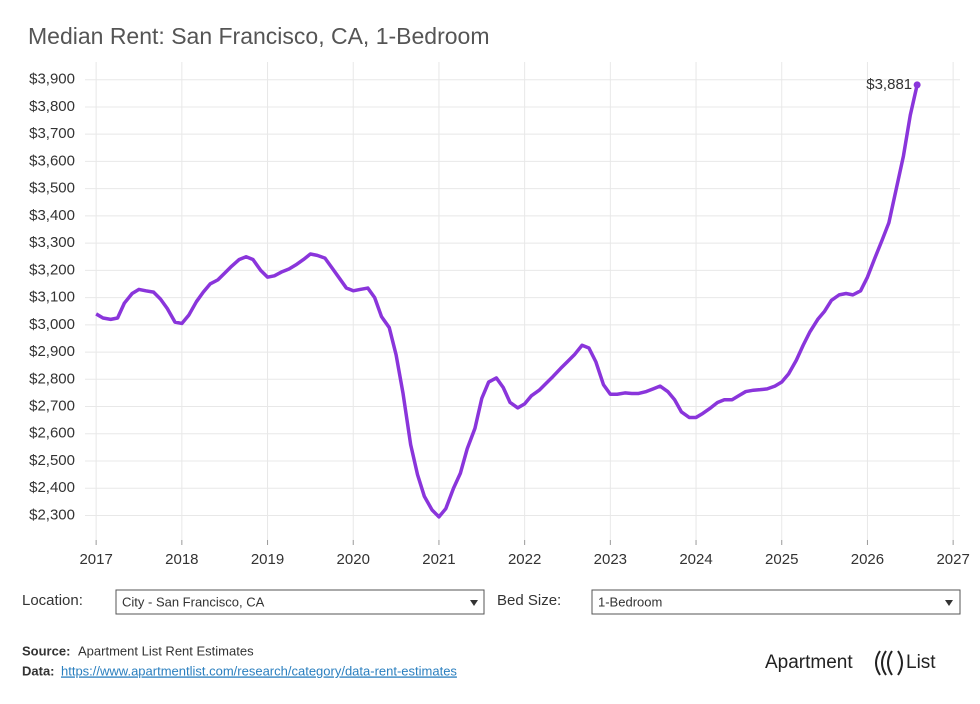 This screenshot has height=704, width=980. I want to click on y-tick-label: $3,700, so click(52, 133).